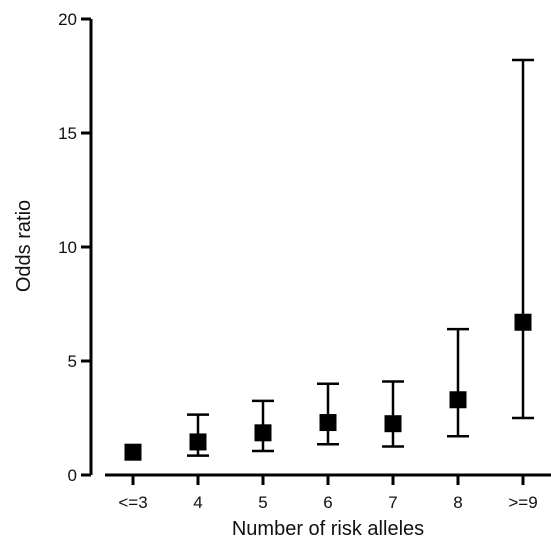 Image resolution: width=551 pixels, height=547 pixels. Describe the element at coordinates (67, 19) in the screenshot. I see `y-tick-label: 20` at that location.